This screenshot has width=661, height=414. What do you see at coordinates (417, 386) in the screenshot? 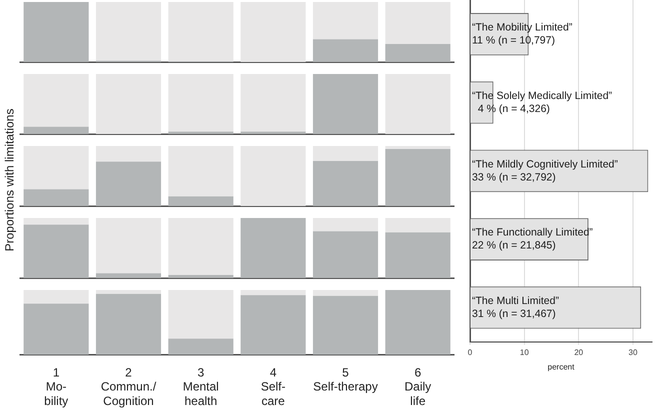
I see `x-tick-label: 6 Daily life` at bounding box center [417, 386].